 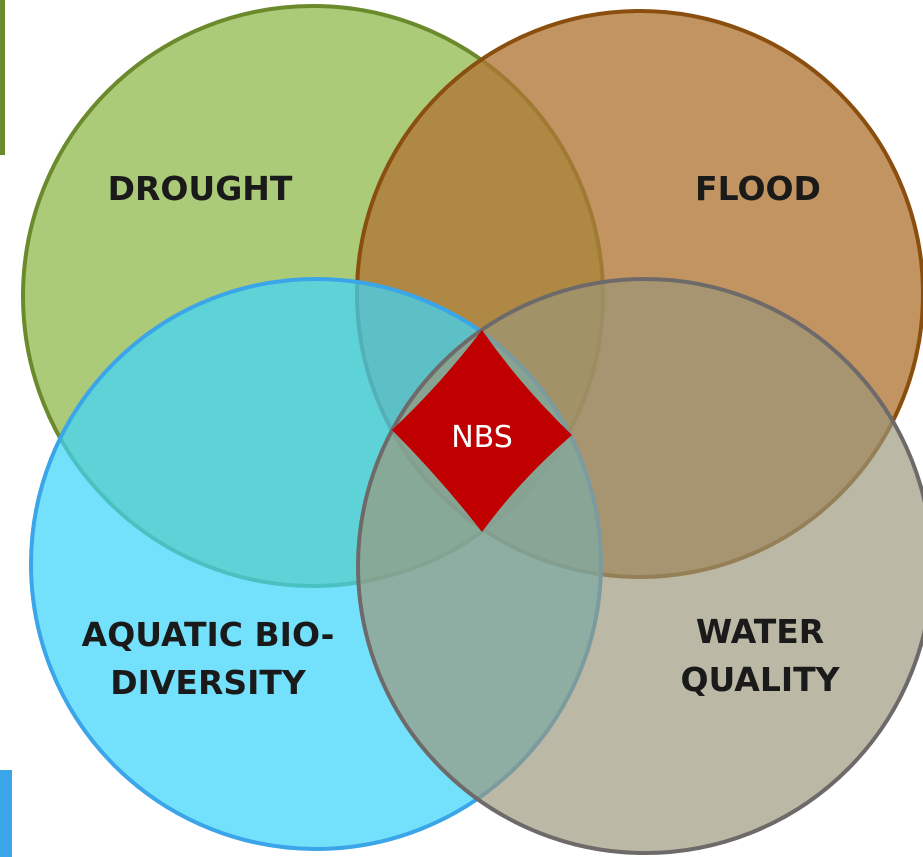 What do you see at coordinates (760, 631) in the screenshot?
I see `label-line: WATER` at bounding box center [760, 631].